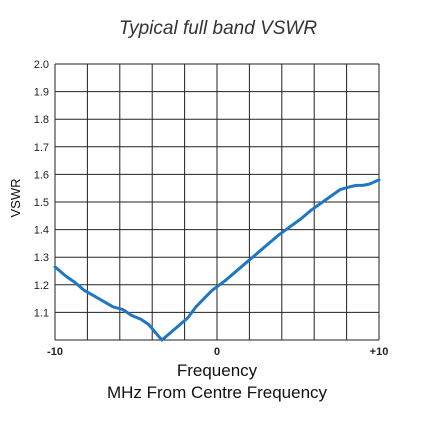  I want to click on y-tick-label-4: 1.5, so click(41, 203).